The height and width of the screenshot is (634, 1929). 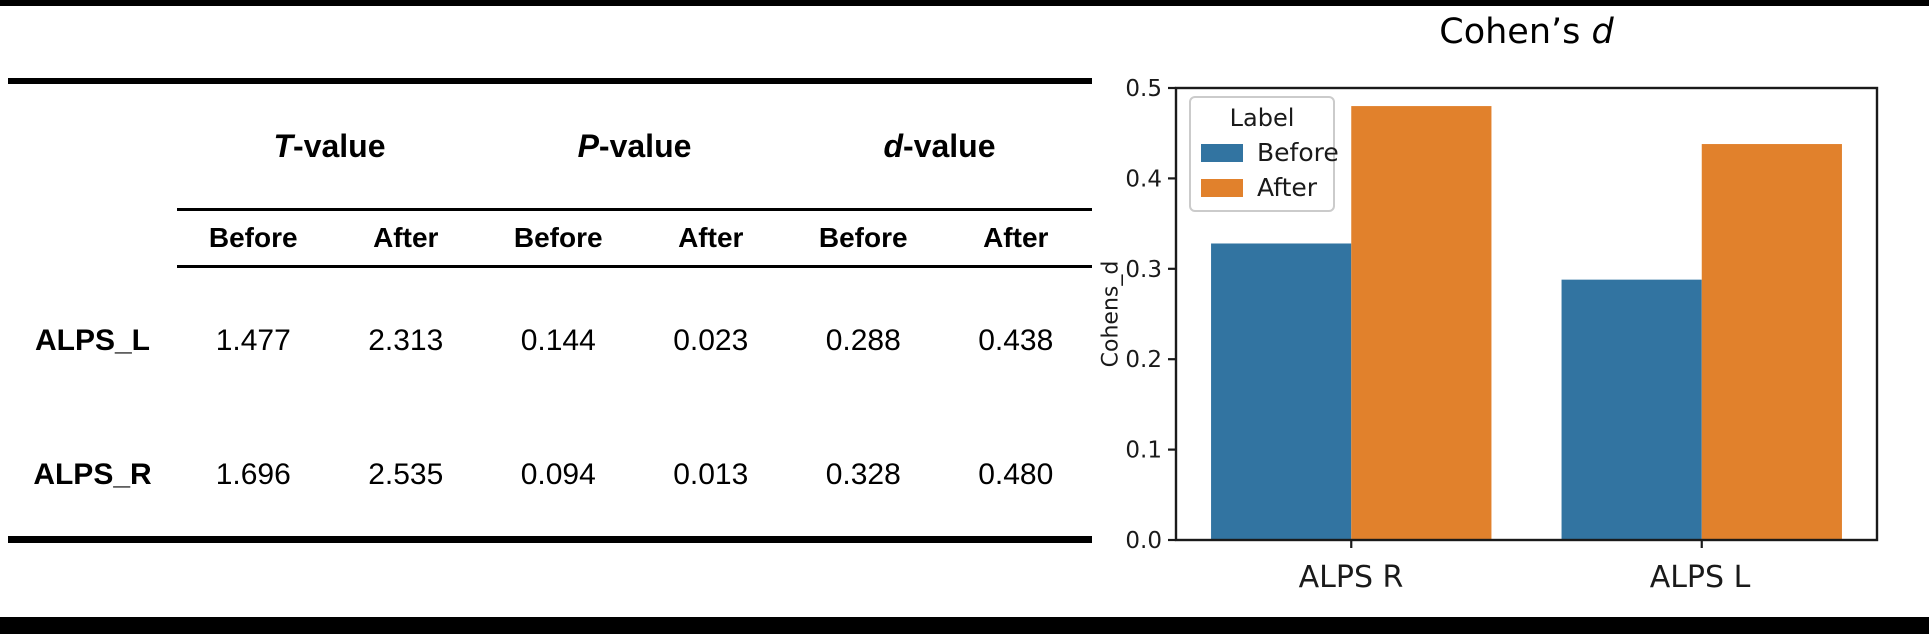 I want to click on top-black-bar, so click(x=964, y=3).